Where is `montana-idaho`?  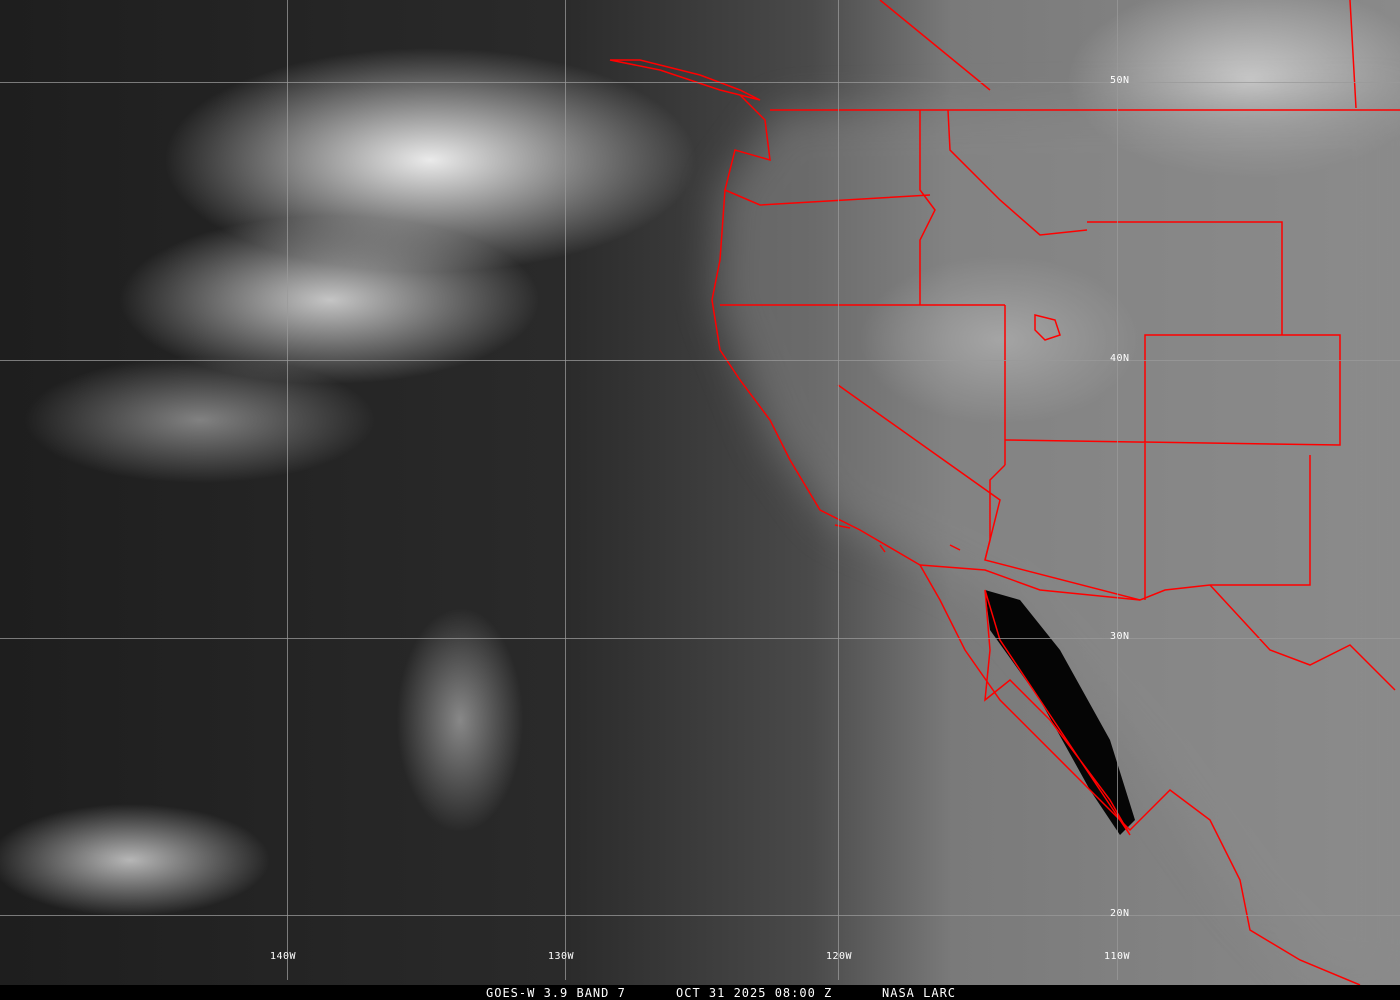
montana-idaho is located at coordinates (1017, 172).